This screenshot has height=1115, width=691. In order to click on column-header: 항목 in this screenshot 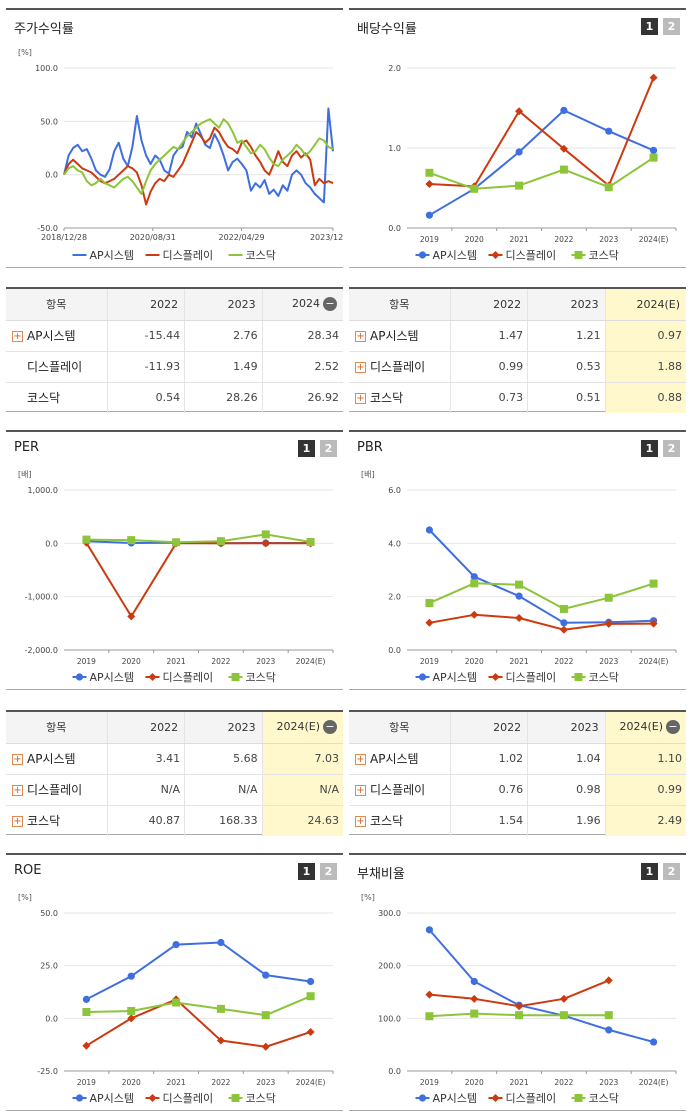, I will do `click(400, 305)`.